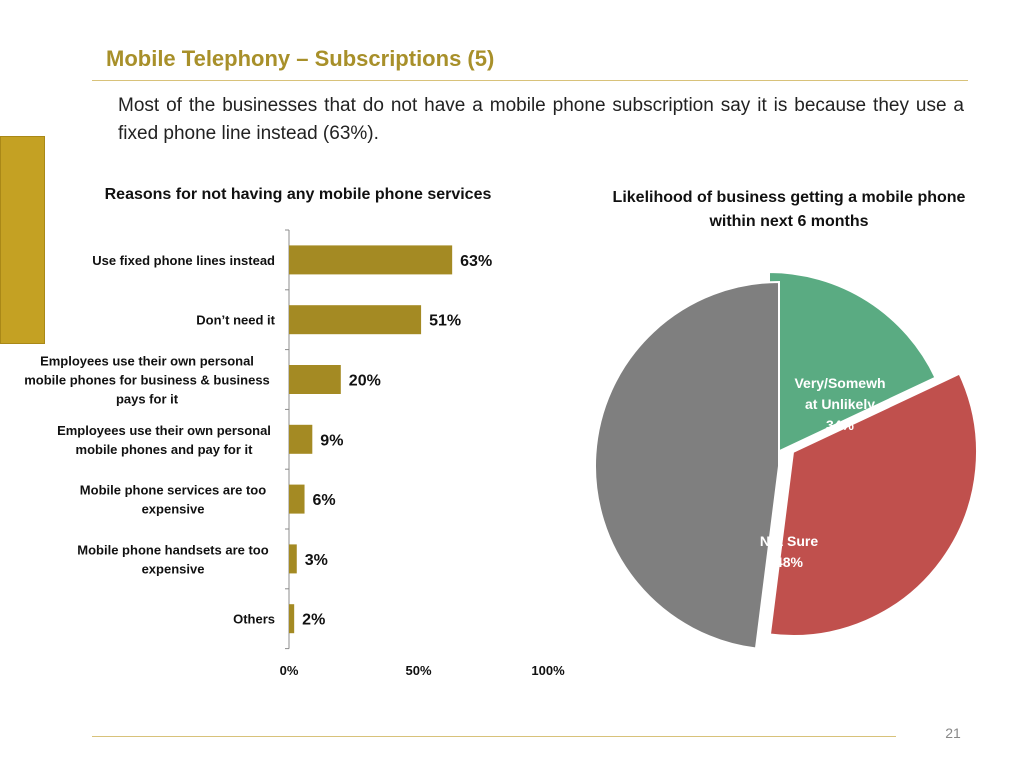  What do you see at coordinates (530, 80) in the screenshot?
I see `title-divider` at bounding box center [530, 80].